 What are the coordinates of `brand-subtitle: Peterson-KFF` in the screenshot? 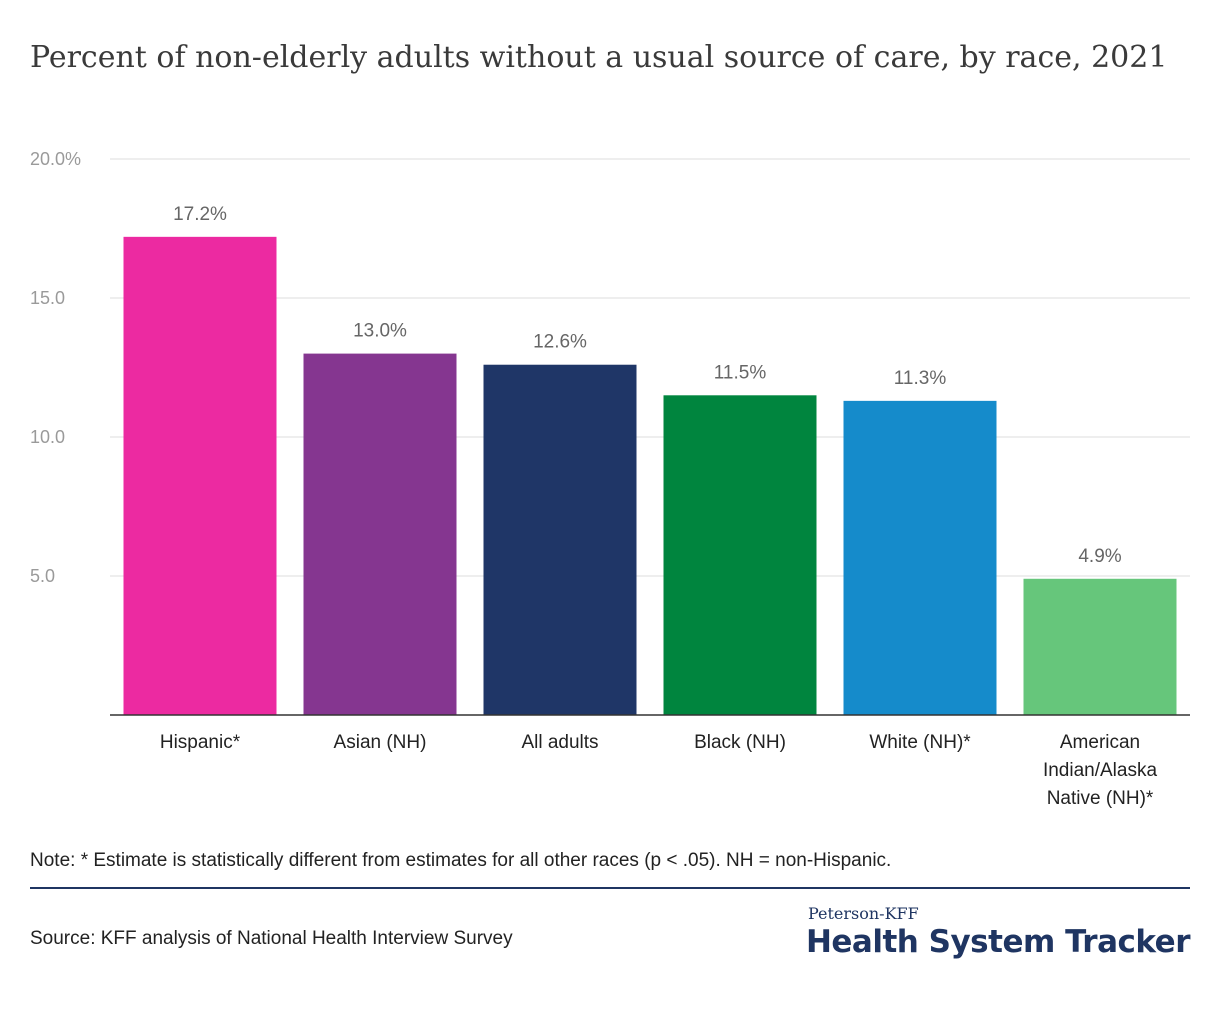 It's located at (863, 913).